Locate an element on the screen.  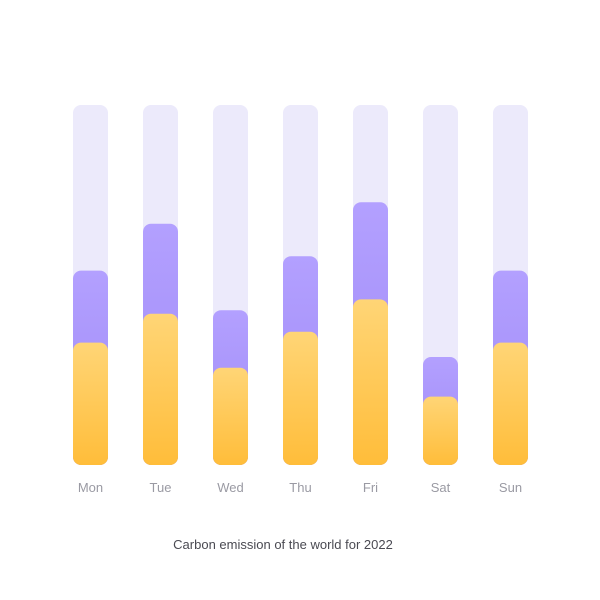
bar-group-mon is located at coordinates (90, 285).